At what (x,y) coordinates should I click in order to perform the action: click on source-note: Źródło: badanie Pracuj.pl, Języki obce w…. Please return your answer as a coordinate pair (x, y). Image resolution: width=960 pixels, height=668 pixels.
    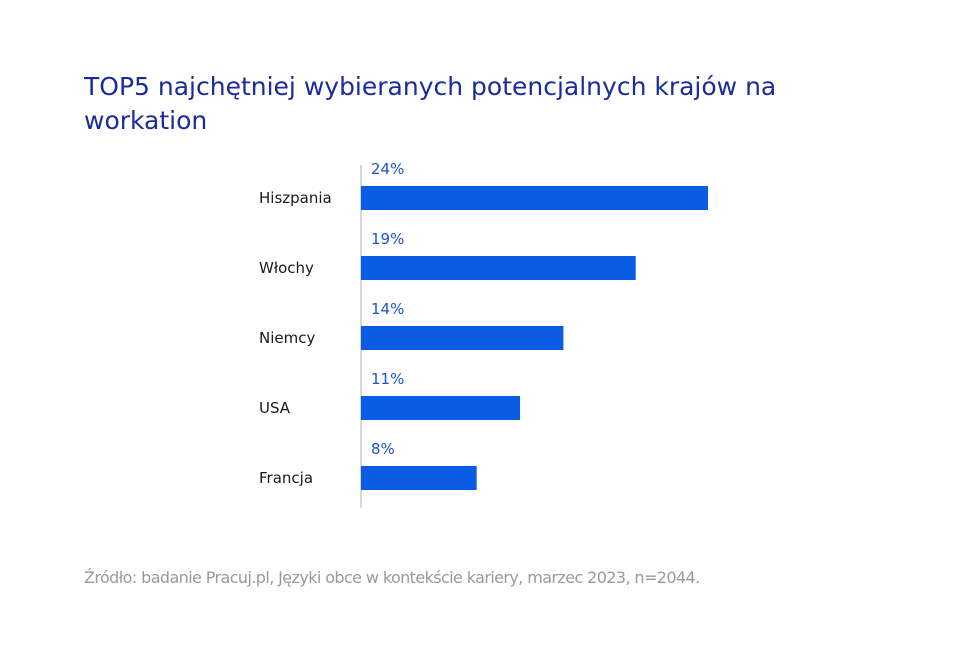
    Looking at the image, I should click on (392, 577).